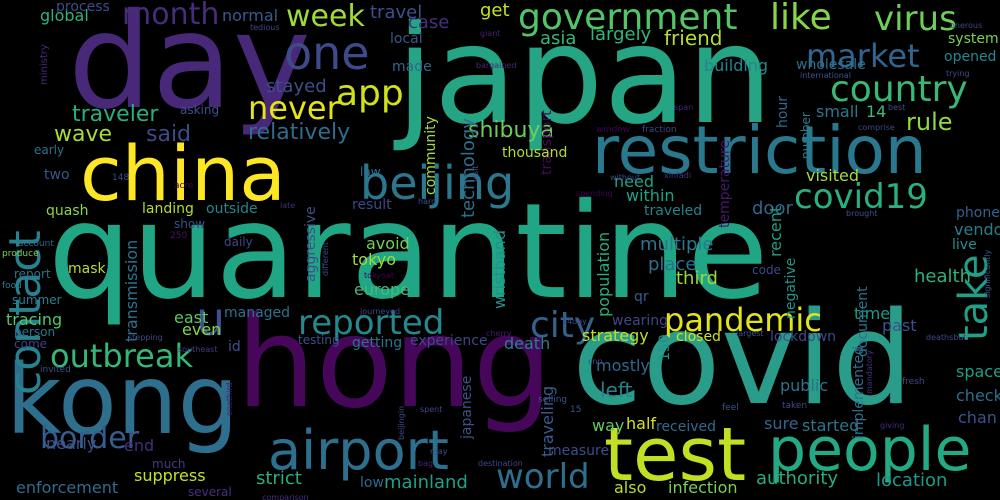  Describe the element at coordinates (977, 417) in the screenshot. I see `word-chan: chan` at that location.